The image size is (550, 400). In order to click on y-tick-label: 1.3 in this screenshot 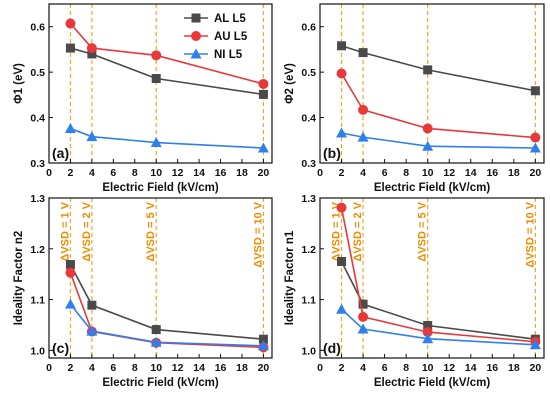, I will do `click(308, 199)`.